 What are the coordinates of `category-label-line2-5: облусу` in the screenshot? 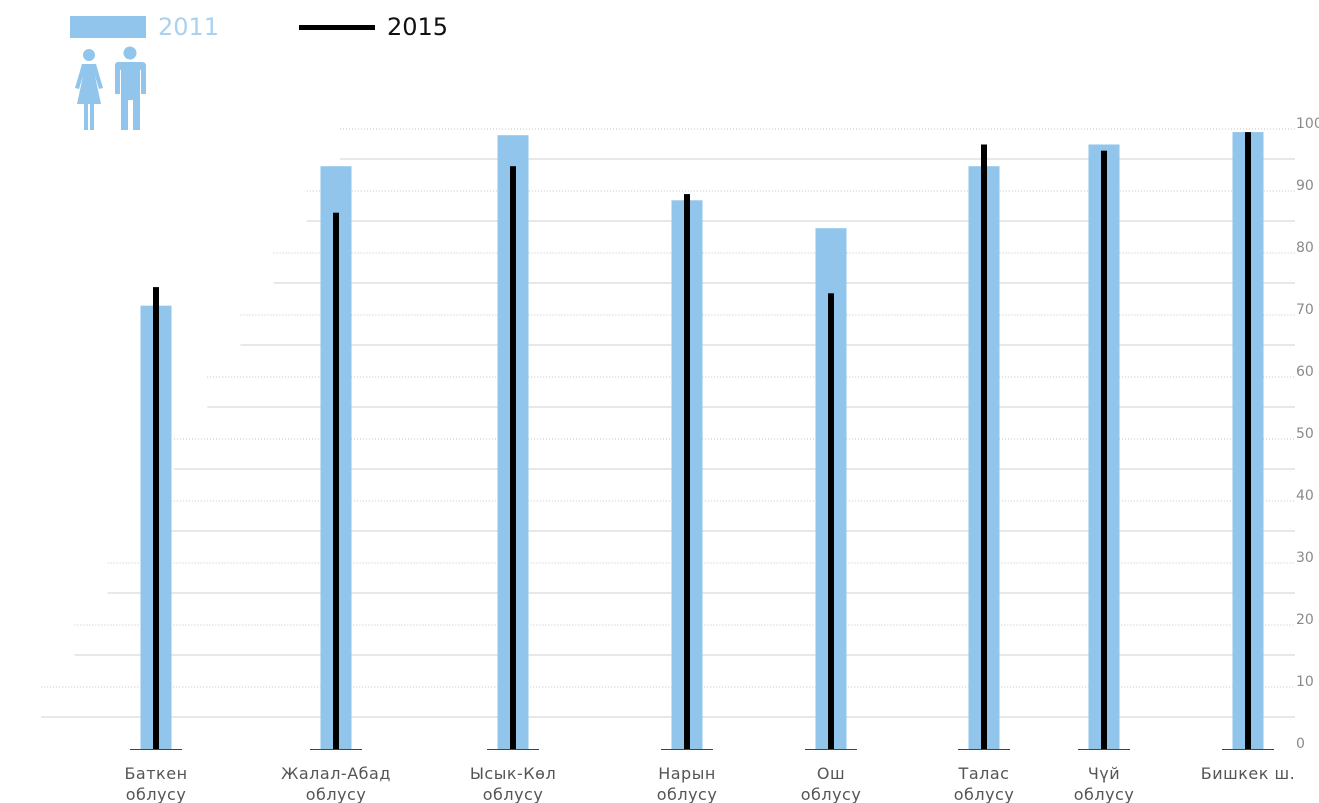 It's located at (984, 794).